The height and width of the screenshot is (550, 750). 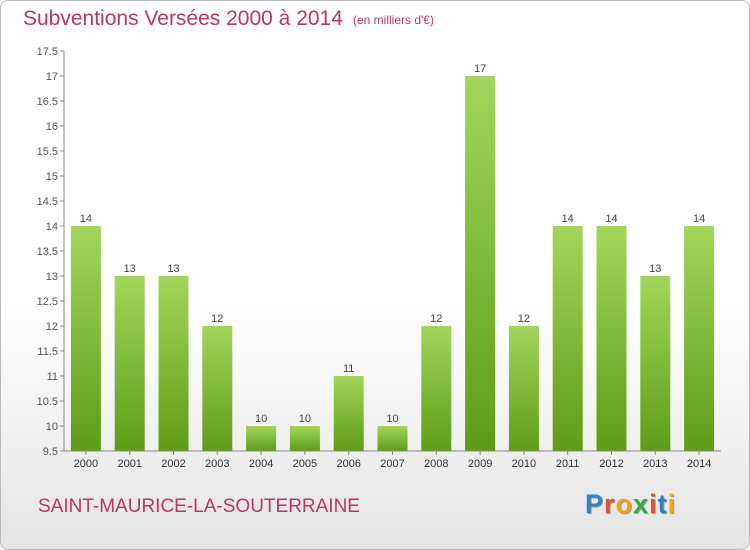 I want to click on y-tick-label: 10, so click(x=52, y=427).